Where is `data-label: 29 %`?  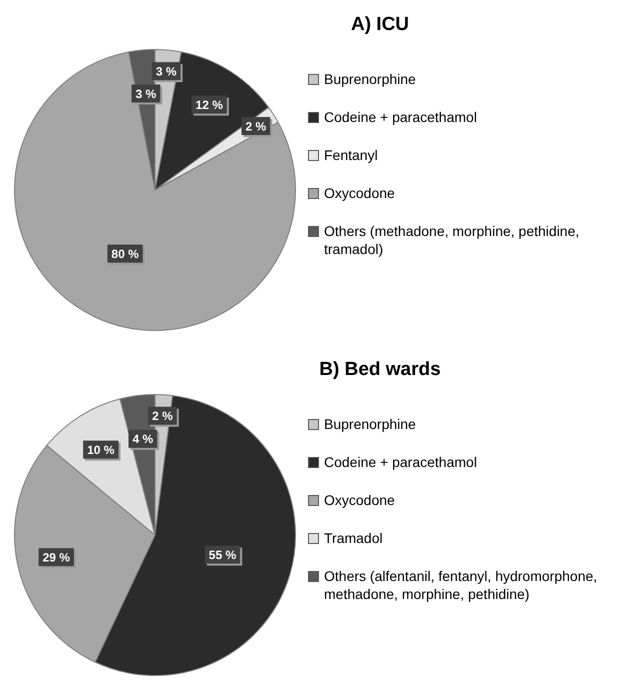
data-label: 29 % is located at coordinates (56, 557).